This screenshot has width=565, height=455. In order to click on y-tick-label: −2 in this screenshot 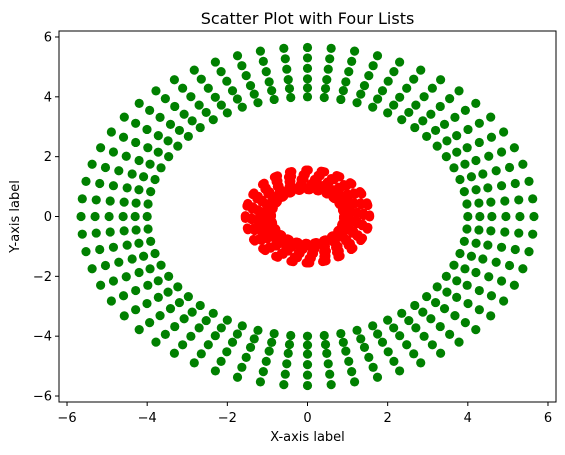, I will do `click(42, 277)`.